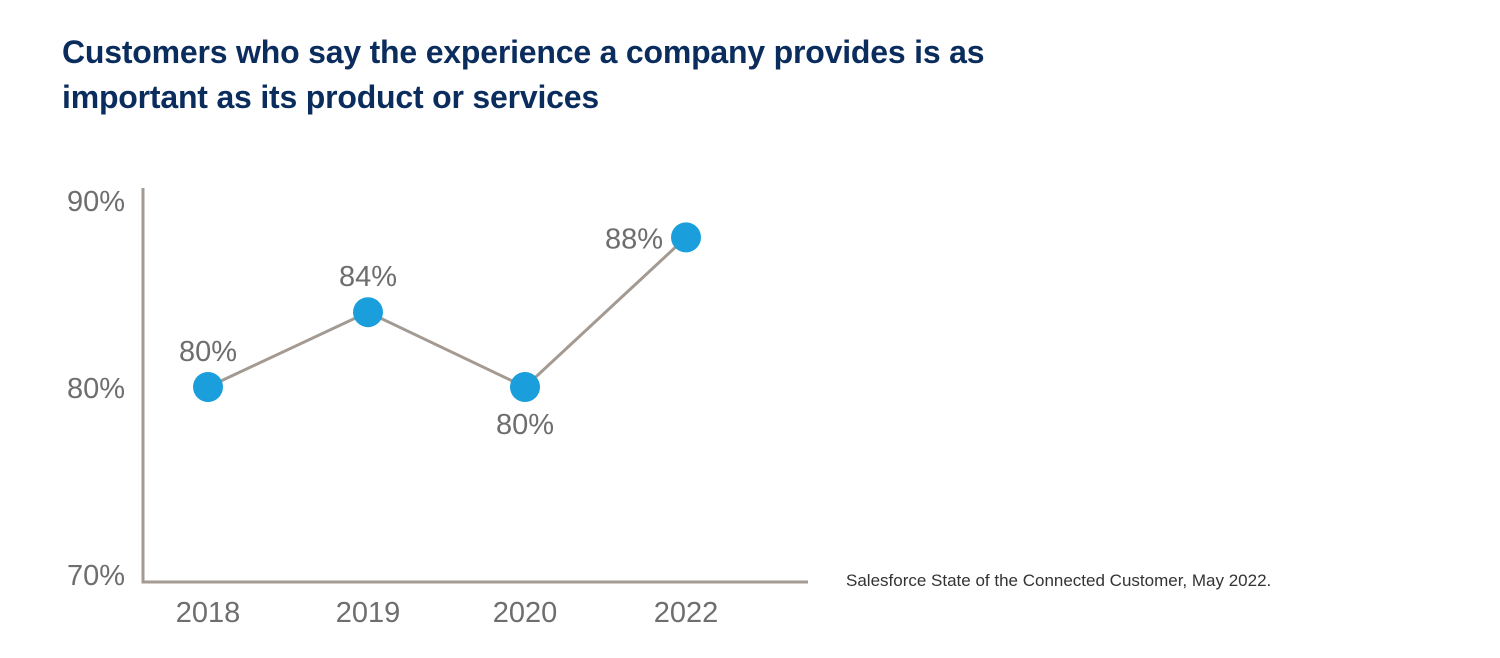 This screenshot has width=1500, height=658. Describe the element at coordinates (368, 277) in the screenshot. I see `data-label: 84%` at that location.